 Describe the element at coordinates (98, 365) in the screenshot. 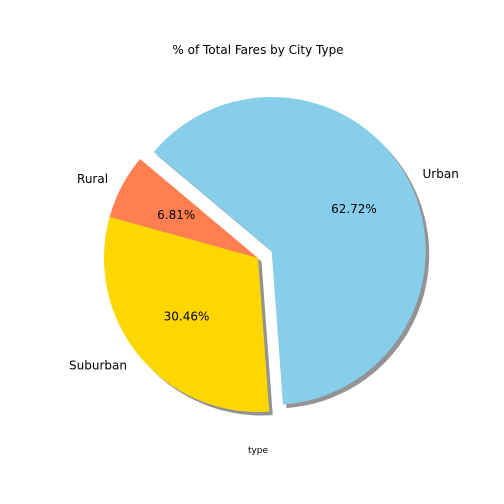

I see `slice-label-suburban: Suburban` at that location.